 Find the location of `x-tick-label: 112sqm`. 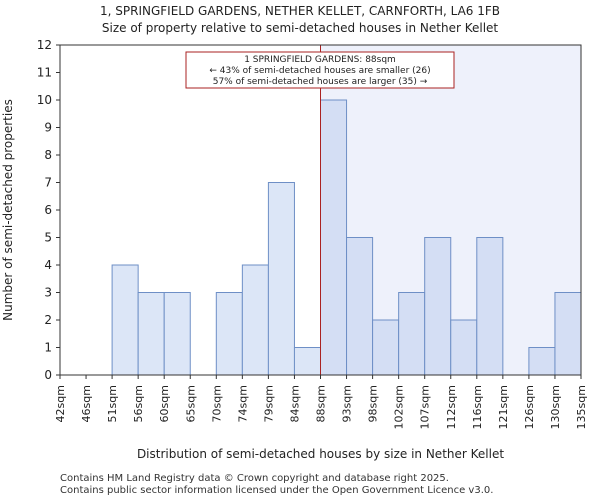

x-tick-label: 112sqm is located at coordinates (451, 407).